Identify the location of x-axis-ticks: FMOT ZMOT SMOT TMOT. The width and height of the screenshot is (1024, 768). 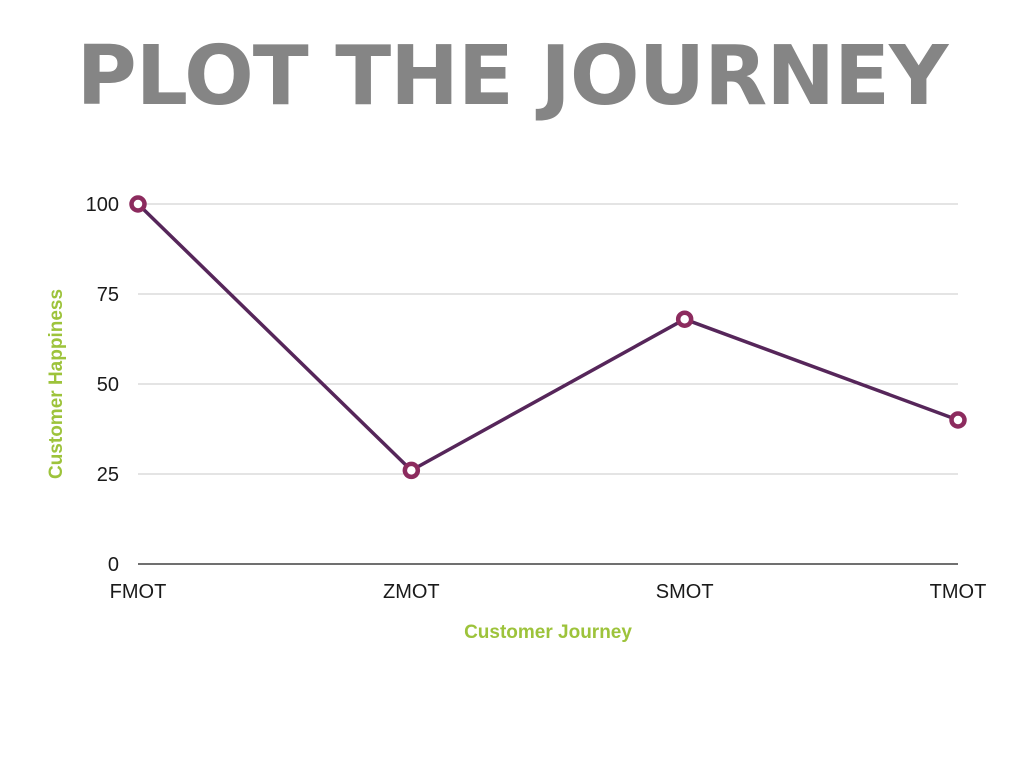
(548, 592).